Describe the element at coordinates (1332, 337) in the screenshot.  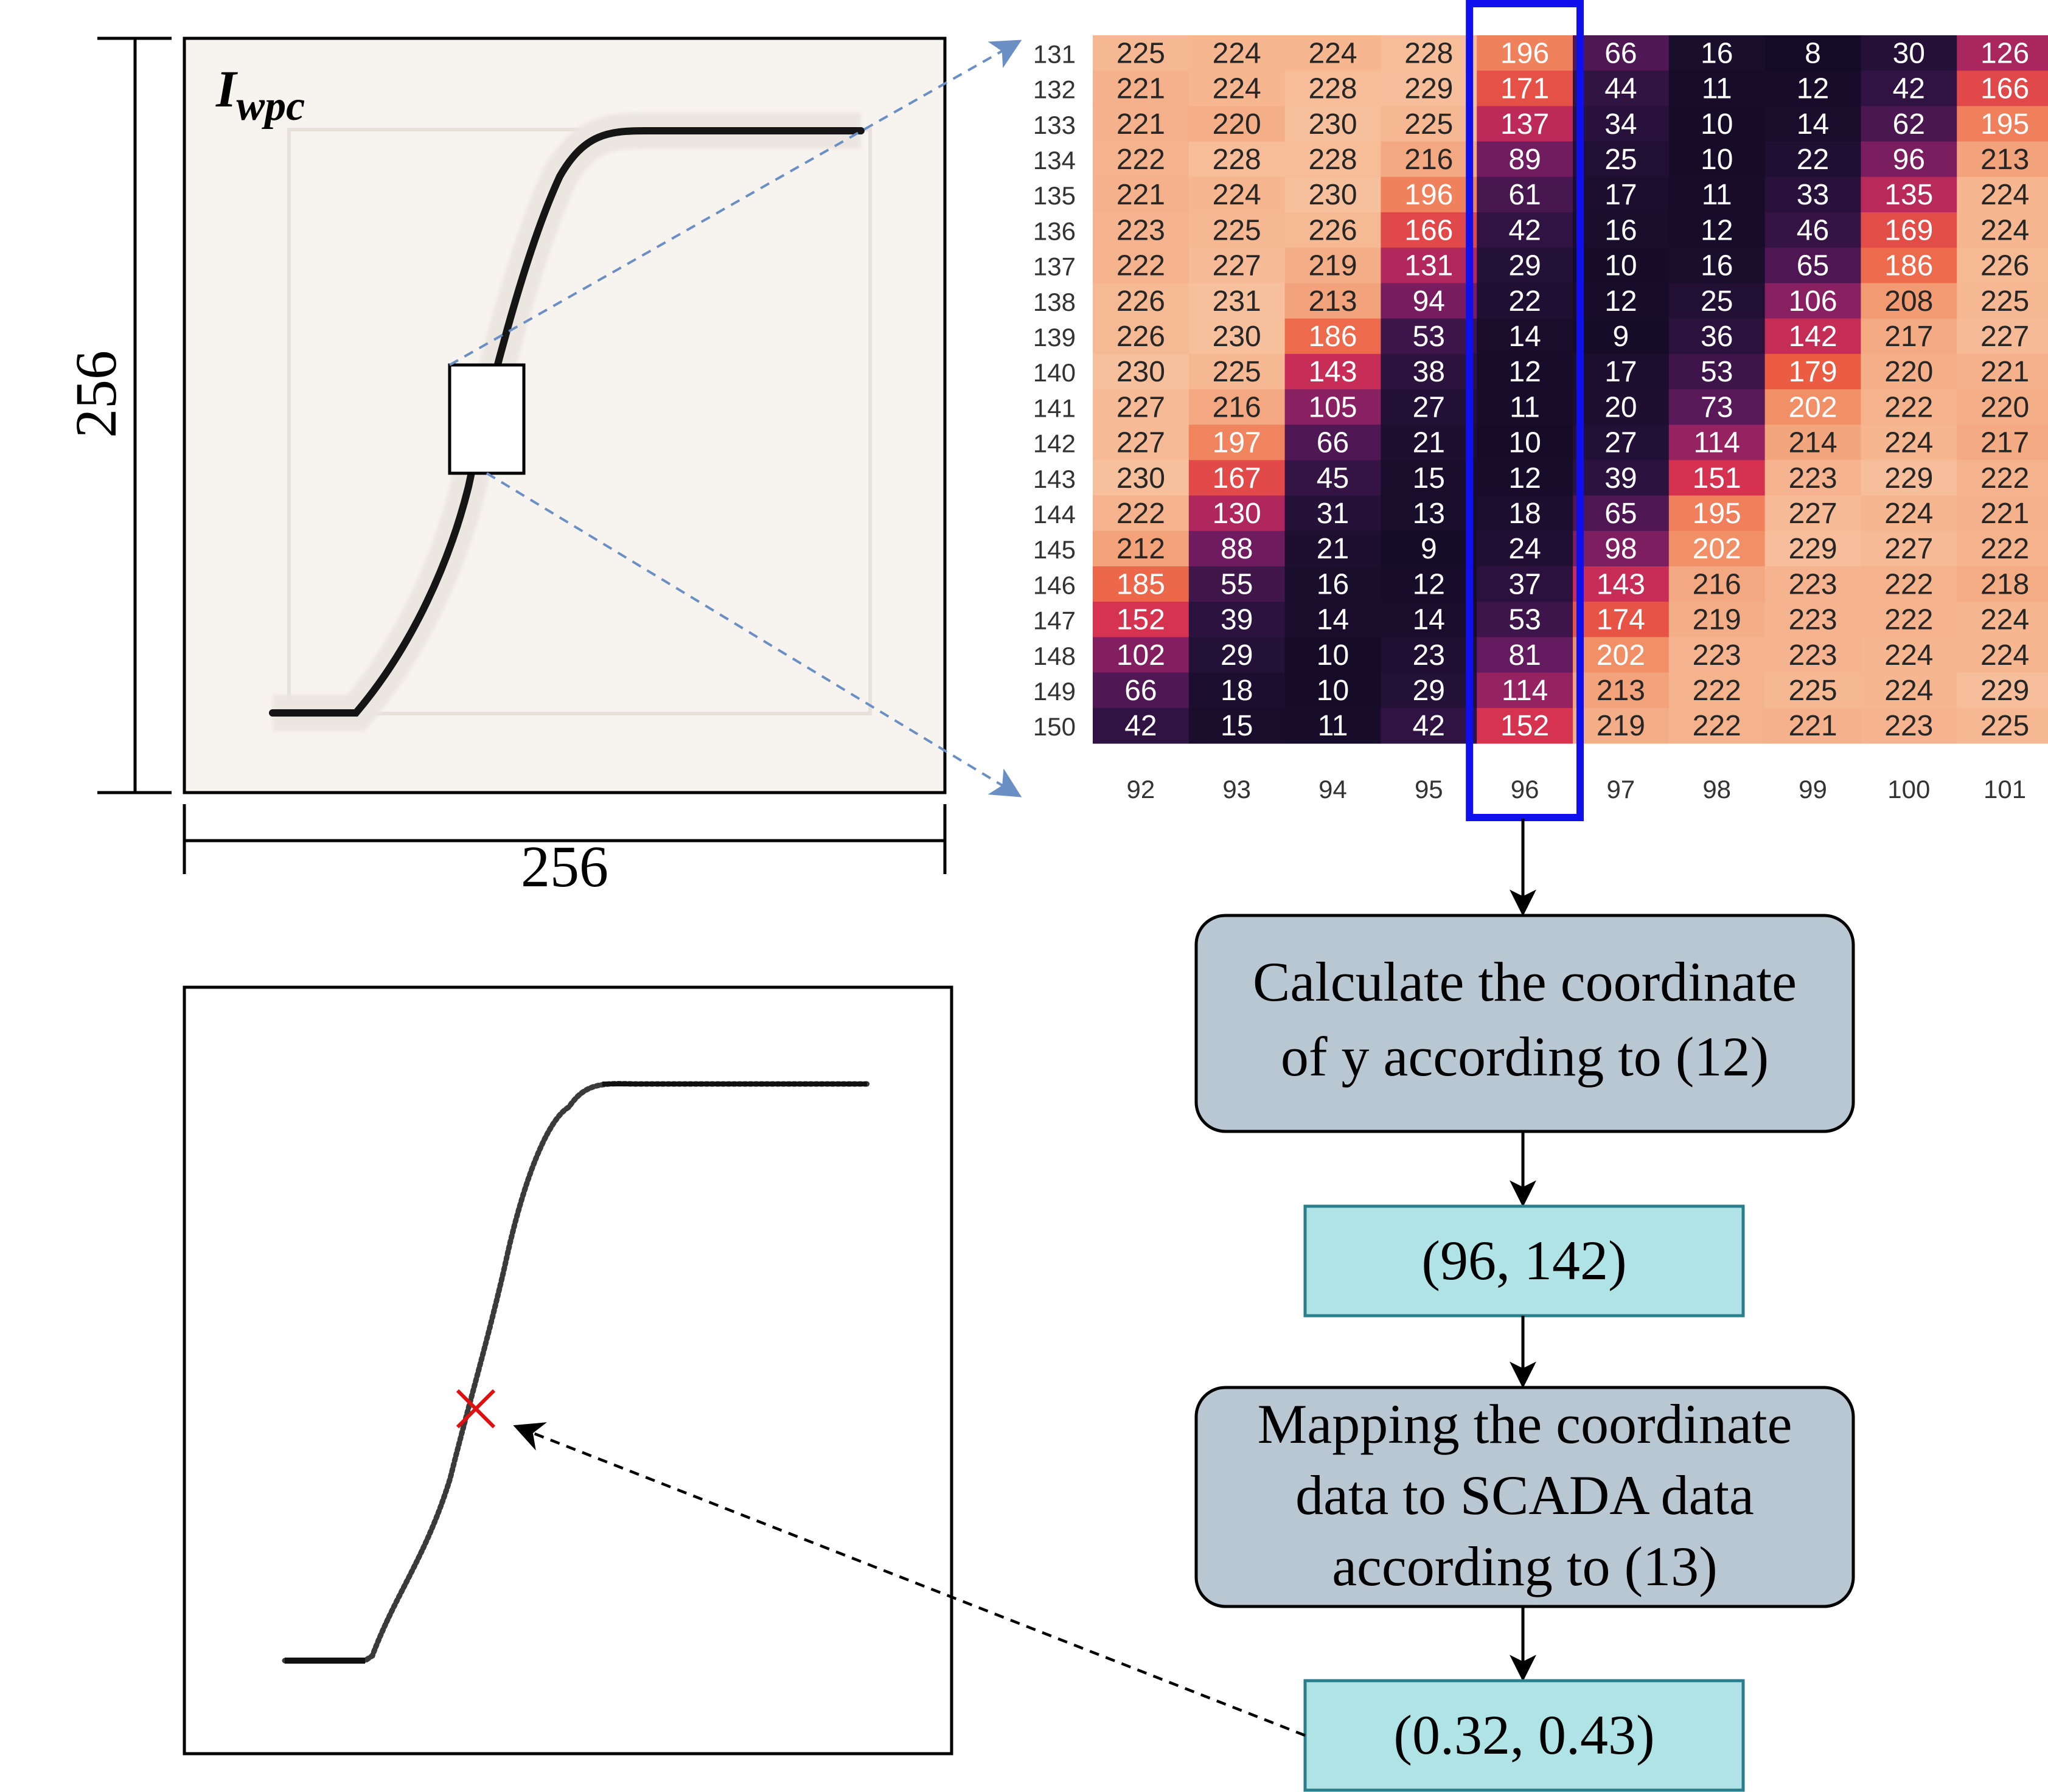
I see `heatmap-cell-value: 186` at that location.